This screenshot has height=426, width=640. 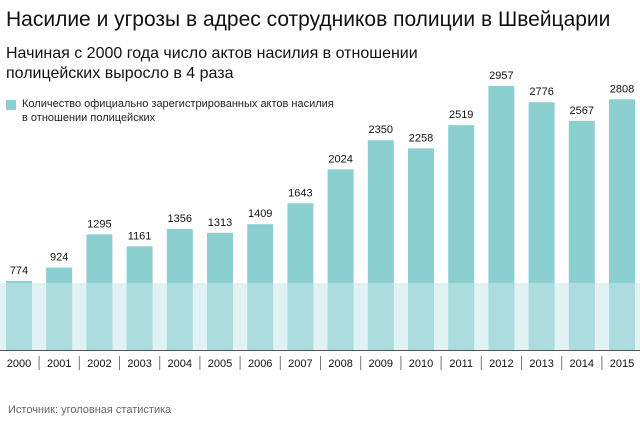 What do you see at coordinates (340, 159) in the screenshot?
I see `value-label-2008: 2024` at bounding box center [340, 159].